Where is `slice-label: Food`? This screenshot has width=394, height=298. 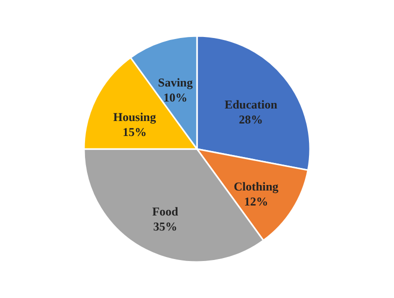 slice-label: Food is located at coordinates (165, 211).